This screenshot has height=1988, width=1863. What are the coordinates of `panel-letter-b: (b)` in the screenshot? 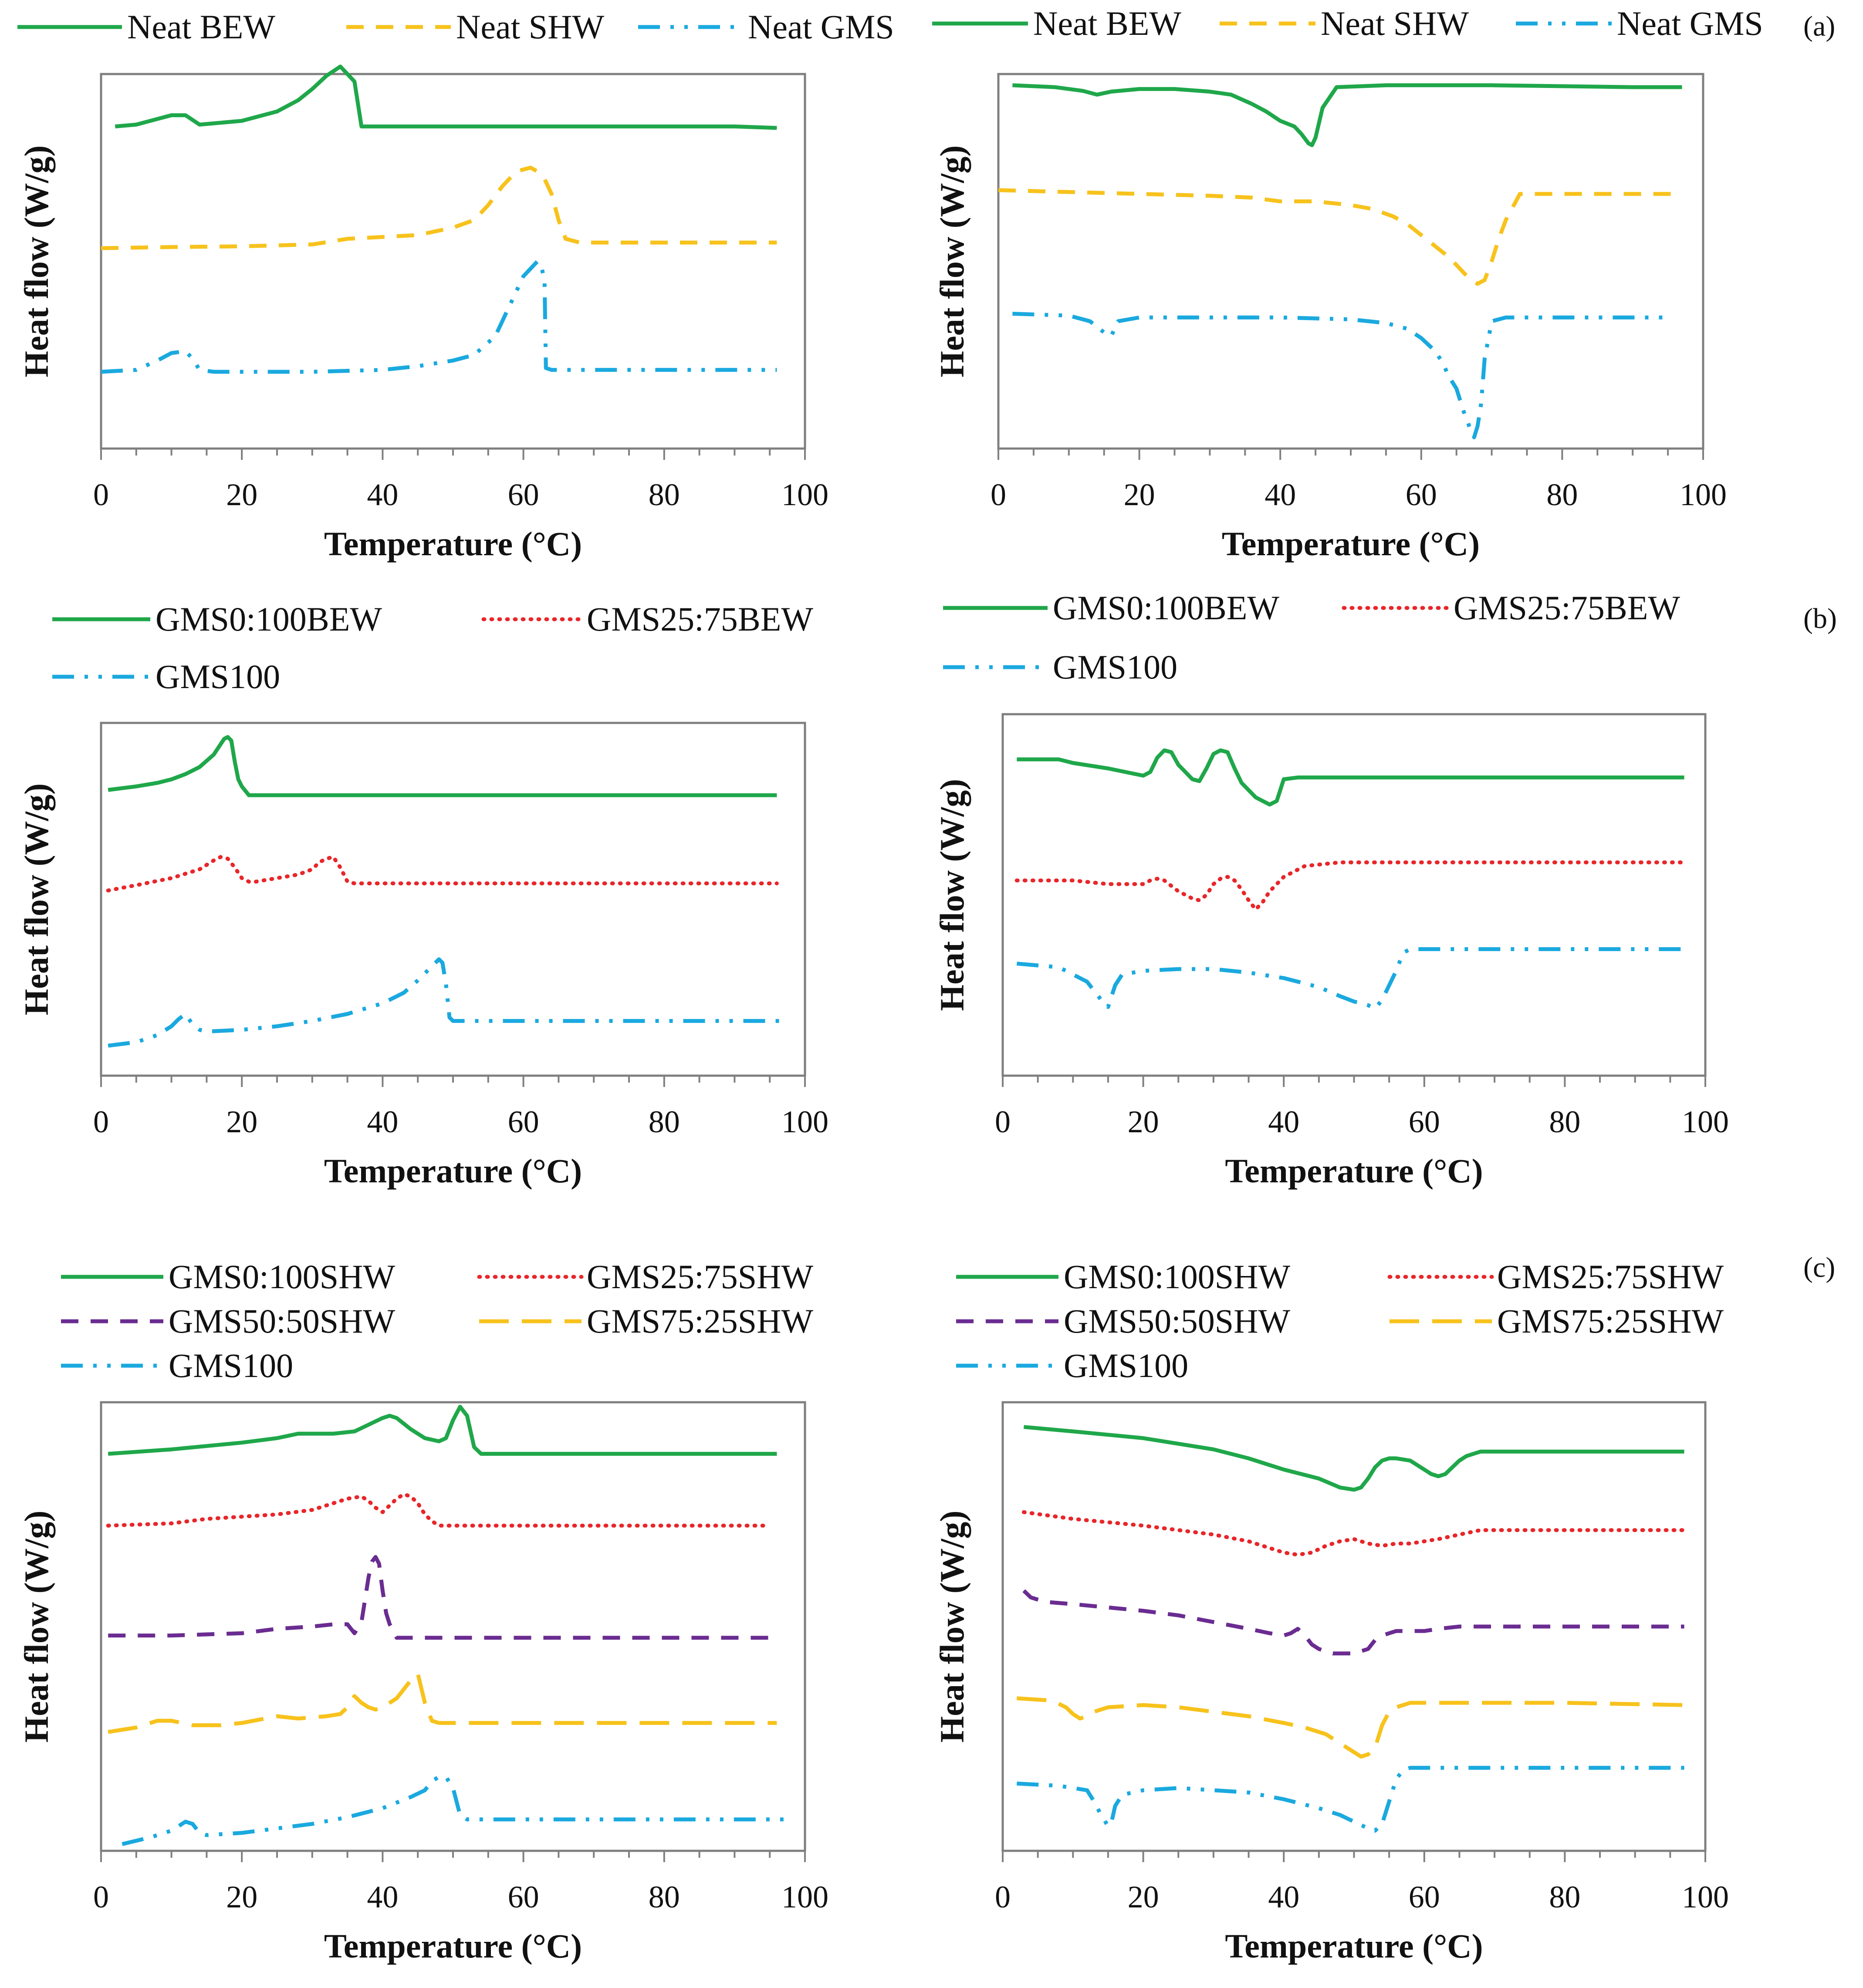 It's located at (1820, 619).